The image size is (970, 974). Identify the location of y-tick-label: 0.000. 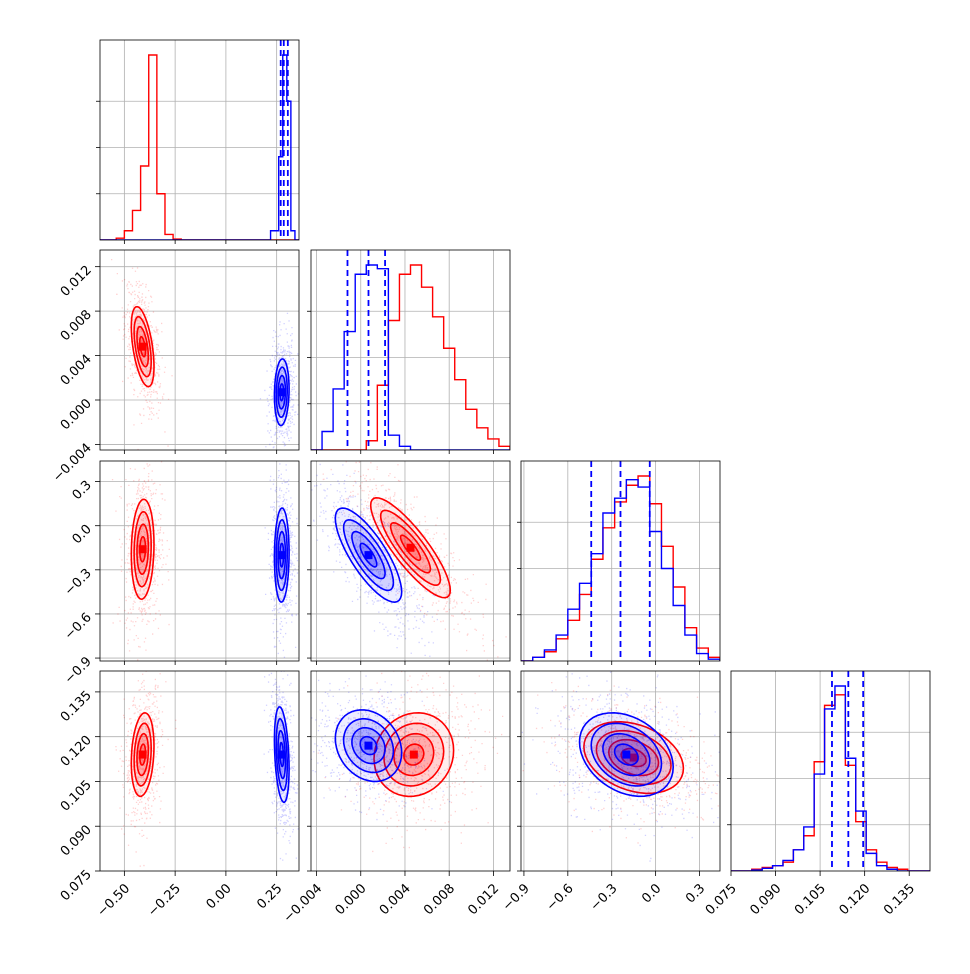
(76, 414).